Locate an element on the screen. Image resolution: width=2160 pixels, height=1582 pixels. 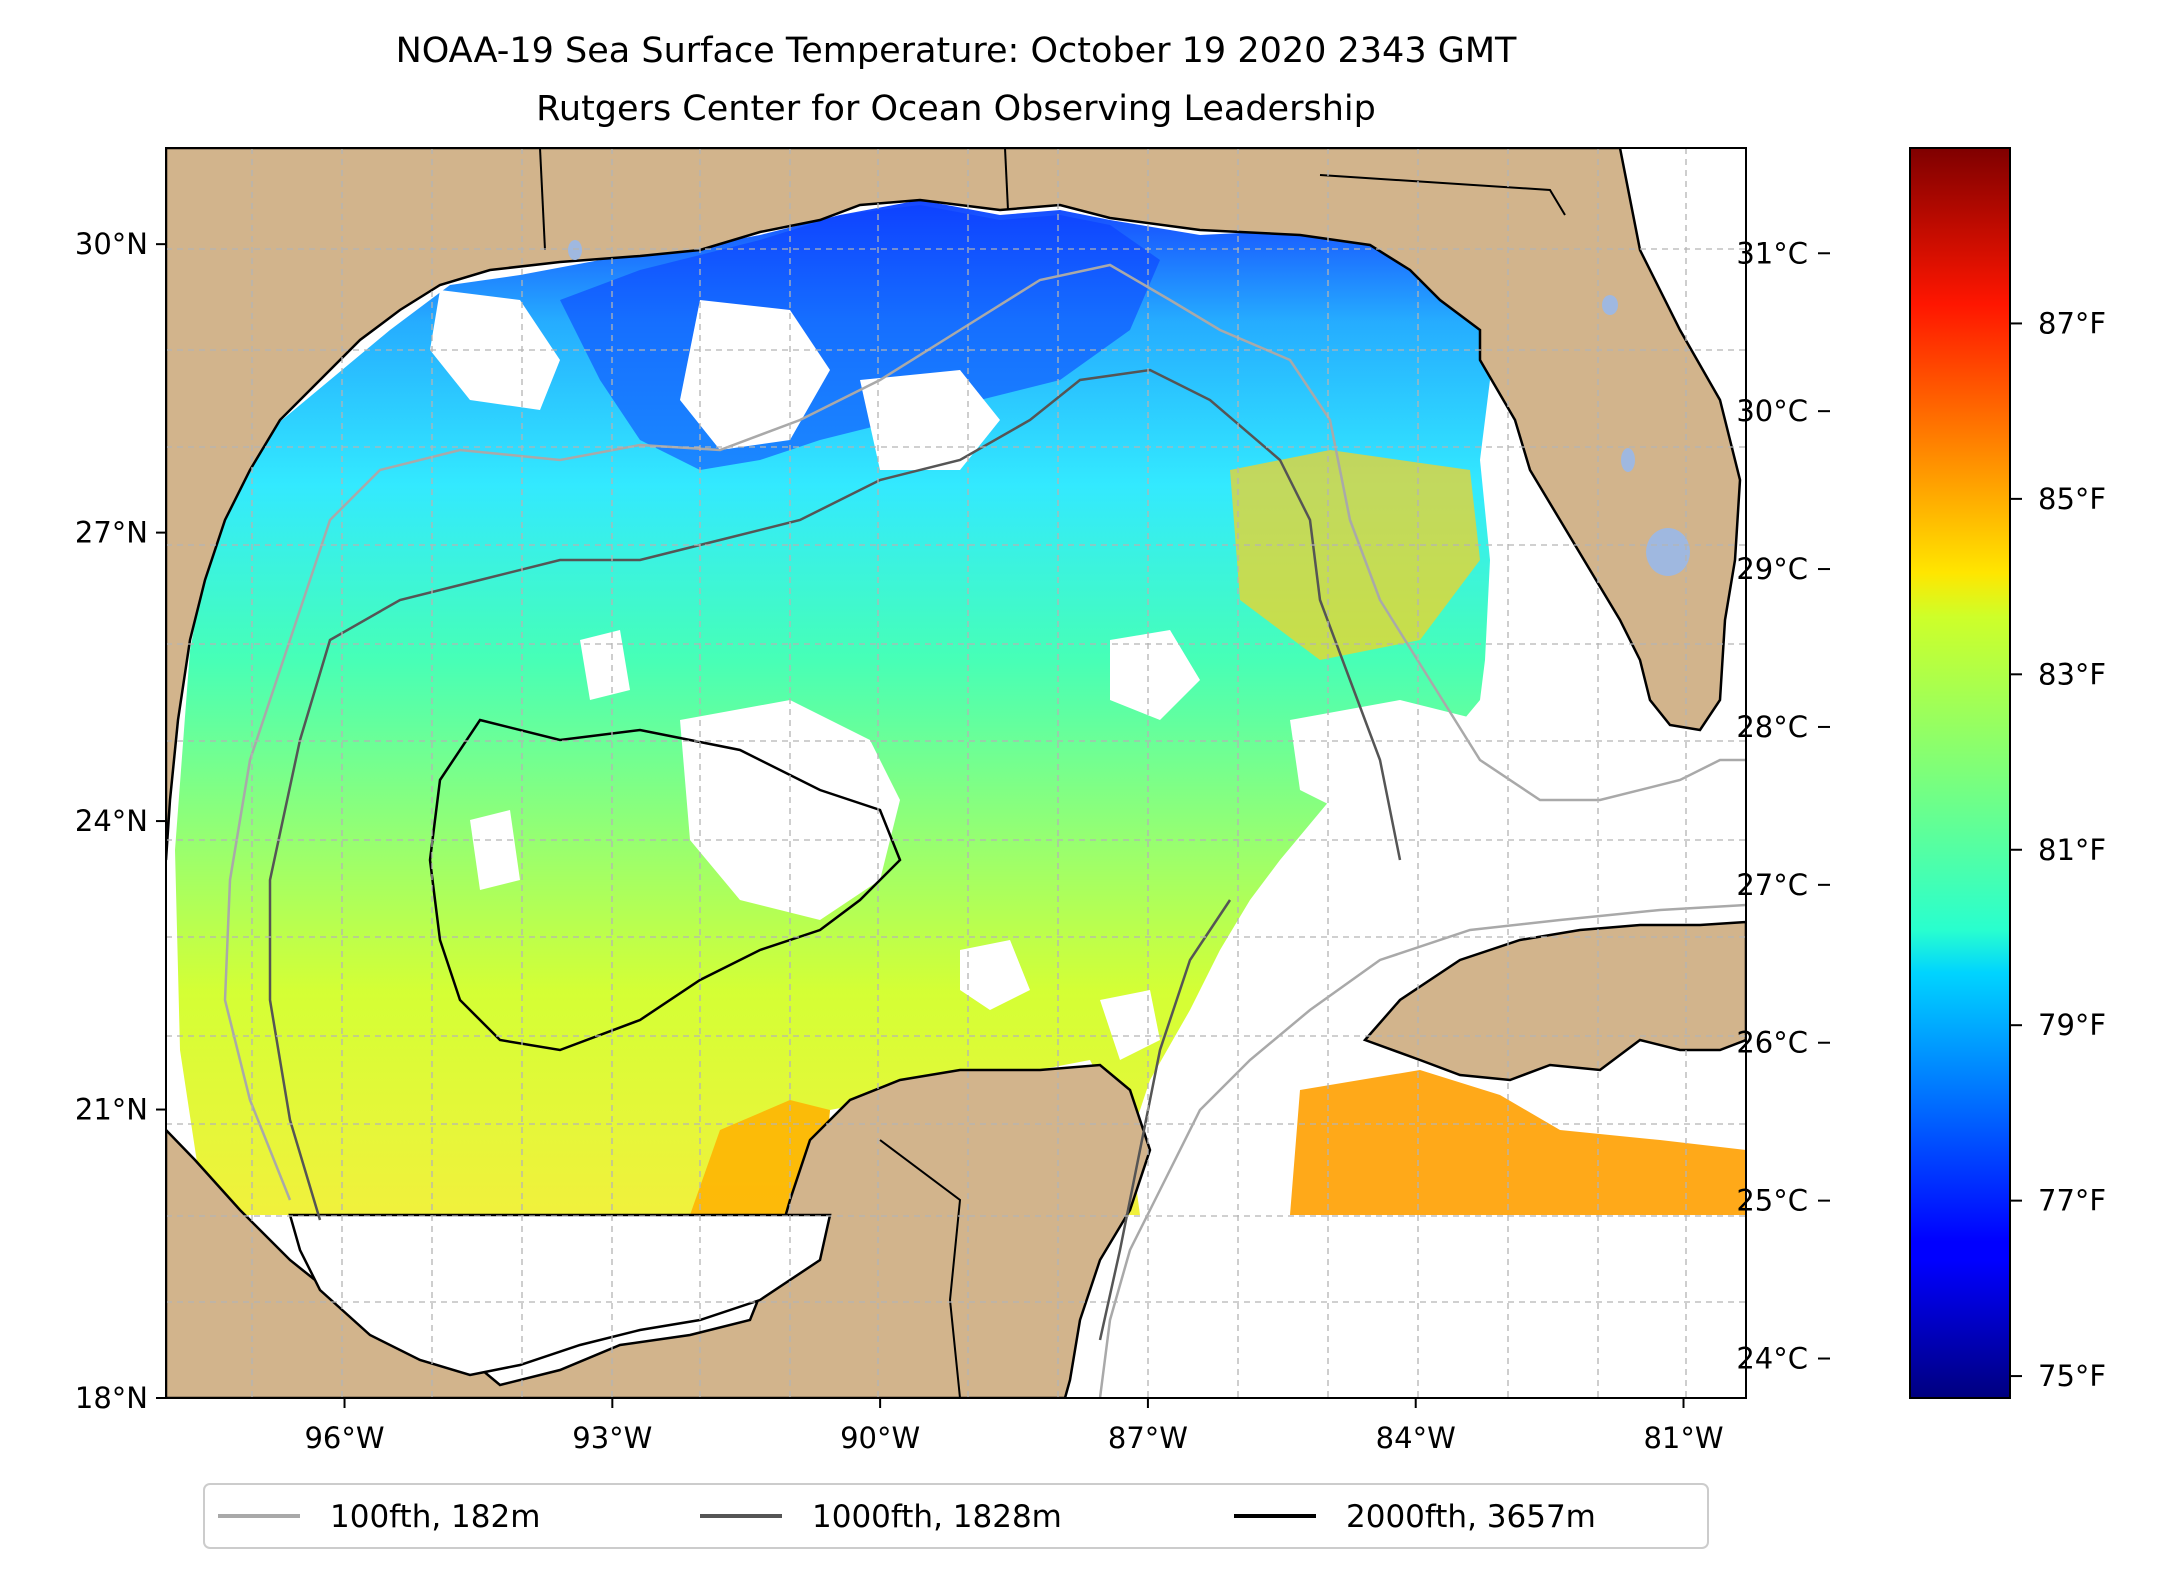
sst-warm-caribbean is located at coordinates (1518, 1142).